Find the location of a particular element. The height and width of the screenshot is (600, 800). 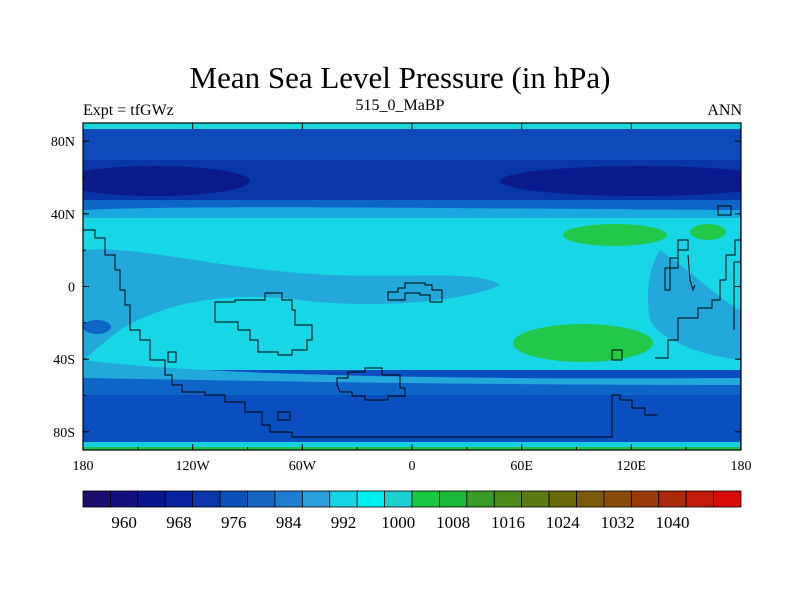

experiment-label: Expt = tfGWz is located at coordinates (128, 110).